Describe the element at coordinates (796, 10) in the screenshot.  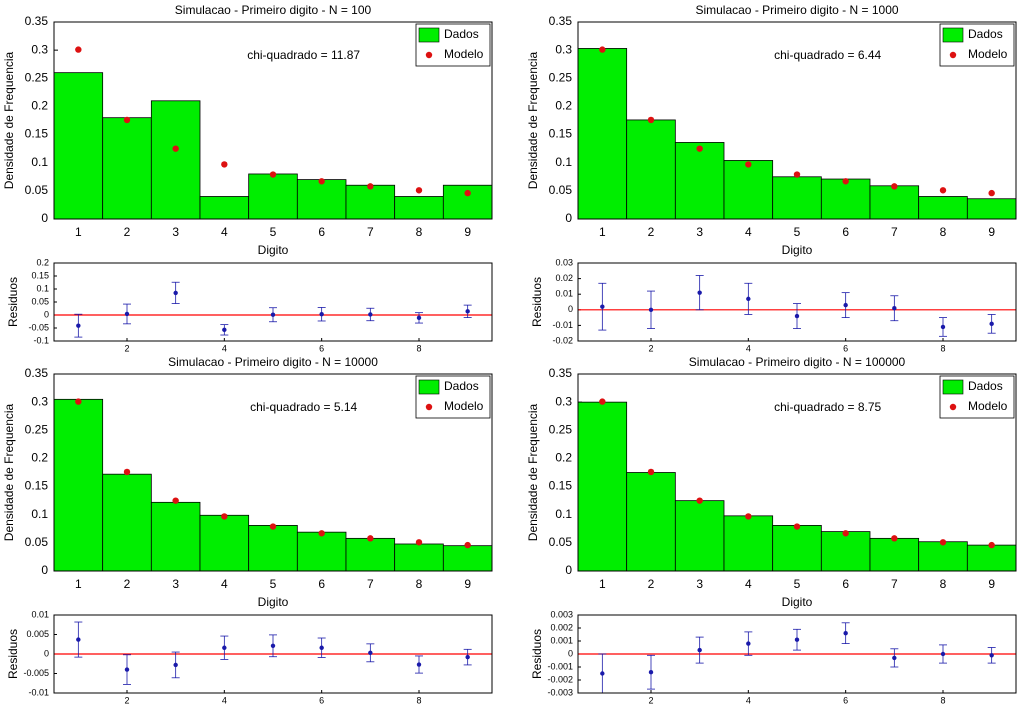
I see `chart-title: Simulacao - Primeiro digito - N = 1000` at that location.